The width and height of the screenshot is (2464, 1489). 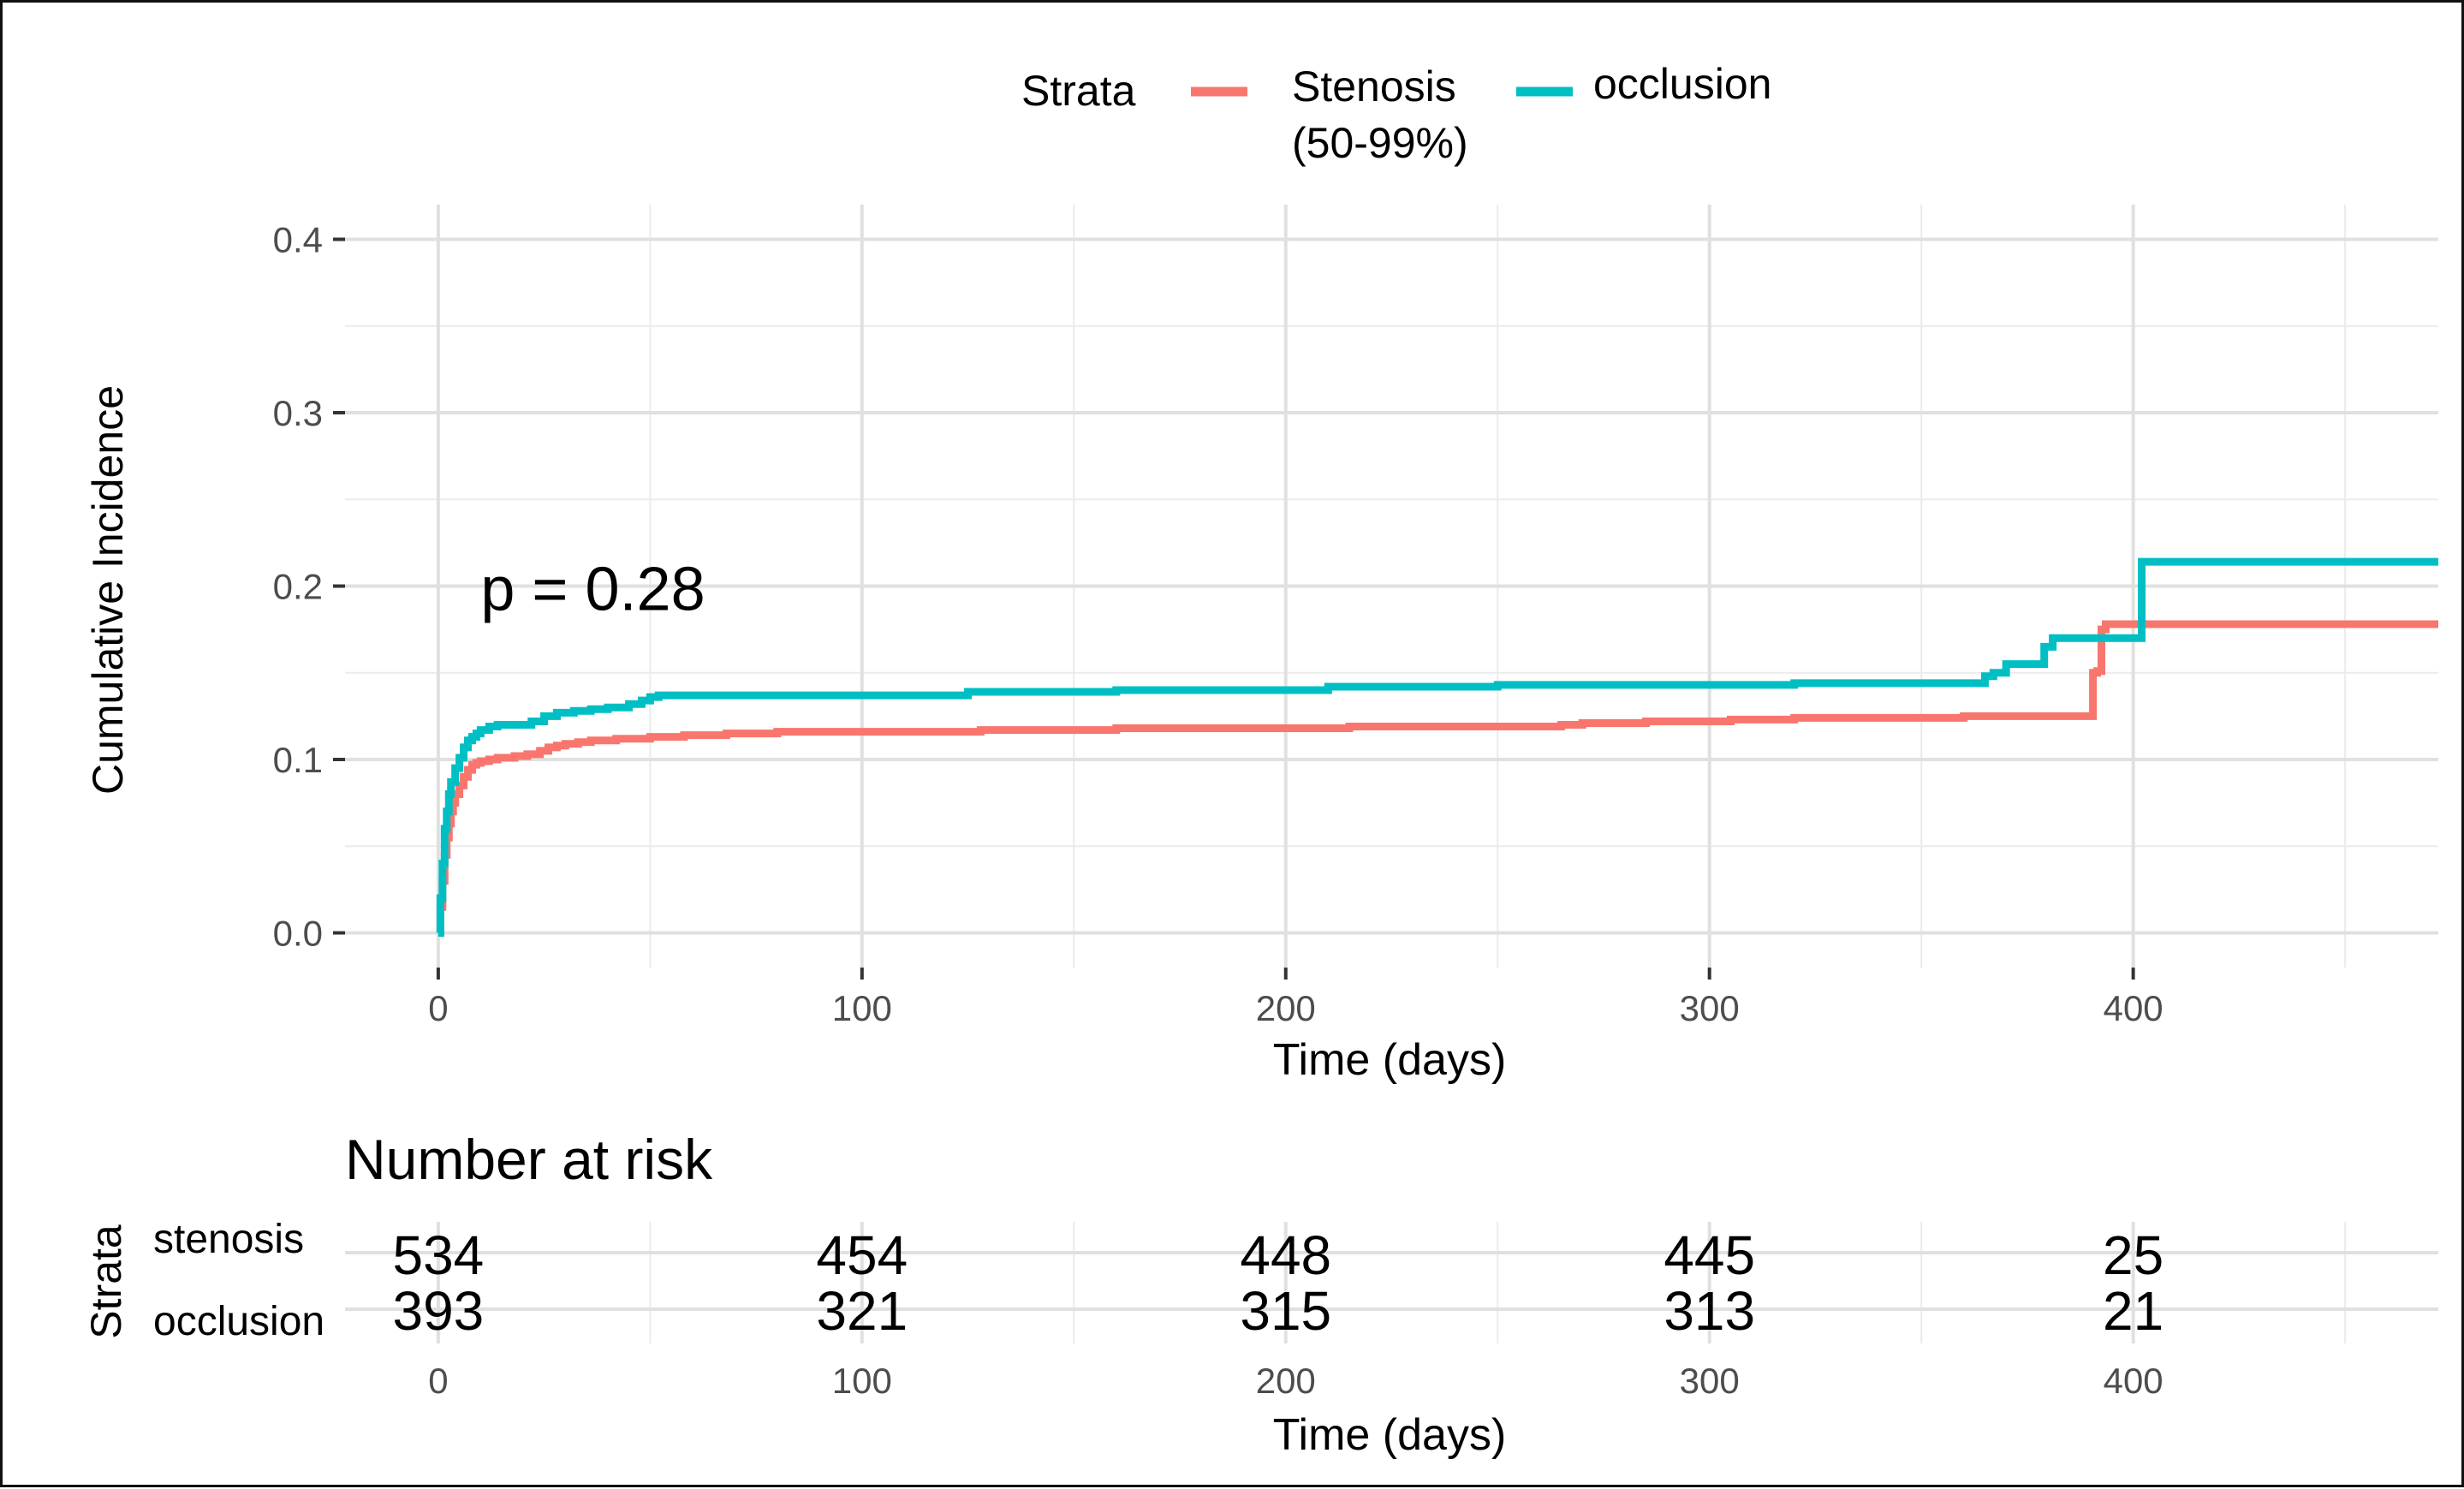 What do you see at coordinates (438, 1008) in the screenshot?
I see `x-tick-label: 0` at bounding box center [438, 1008].